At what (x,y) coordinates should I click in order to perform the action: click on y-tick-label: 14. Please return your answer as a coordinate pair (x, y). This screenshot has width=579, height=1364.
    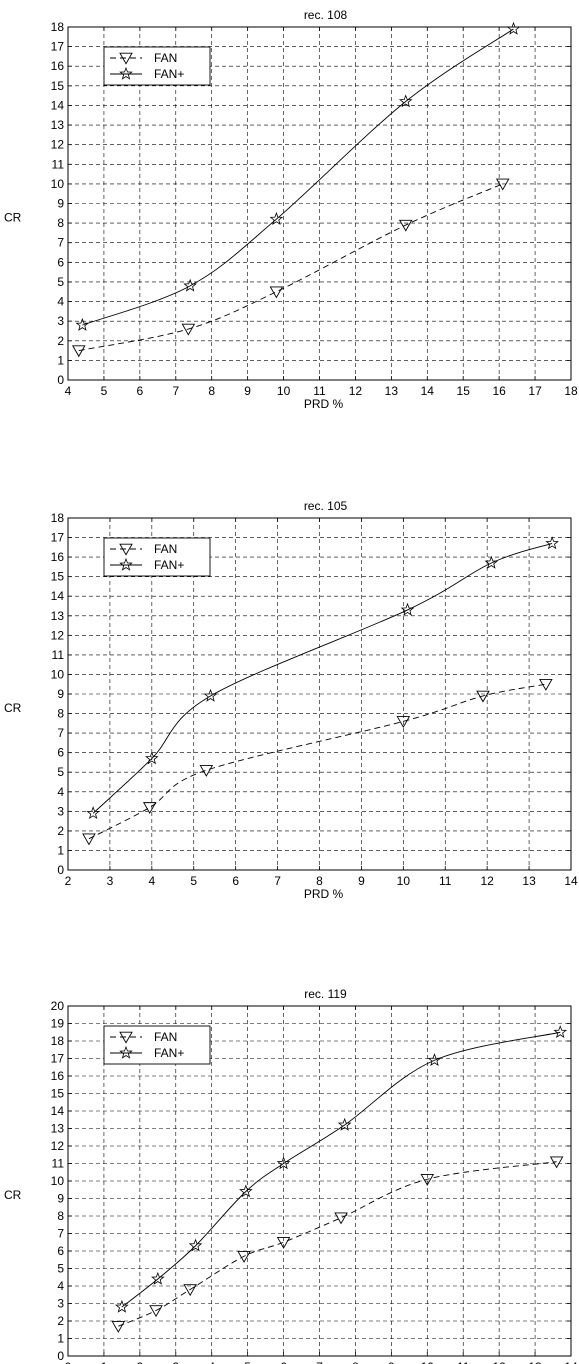
    Looking at the image, I should click on (58, 596).